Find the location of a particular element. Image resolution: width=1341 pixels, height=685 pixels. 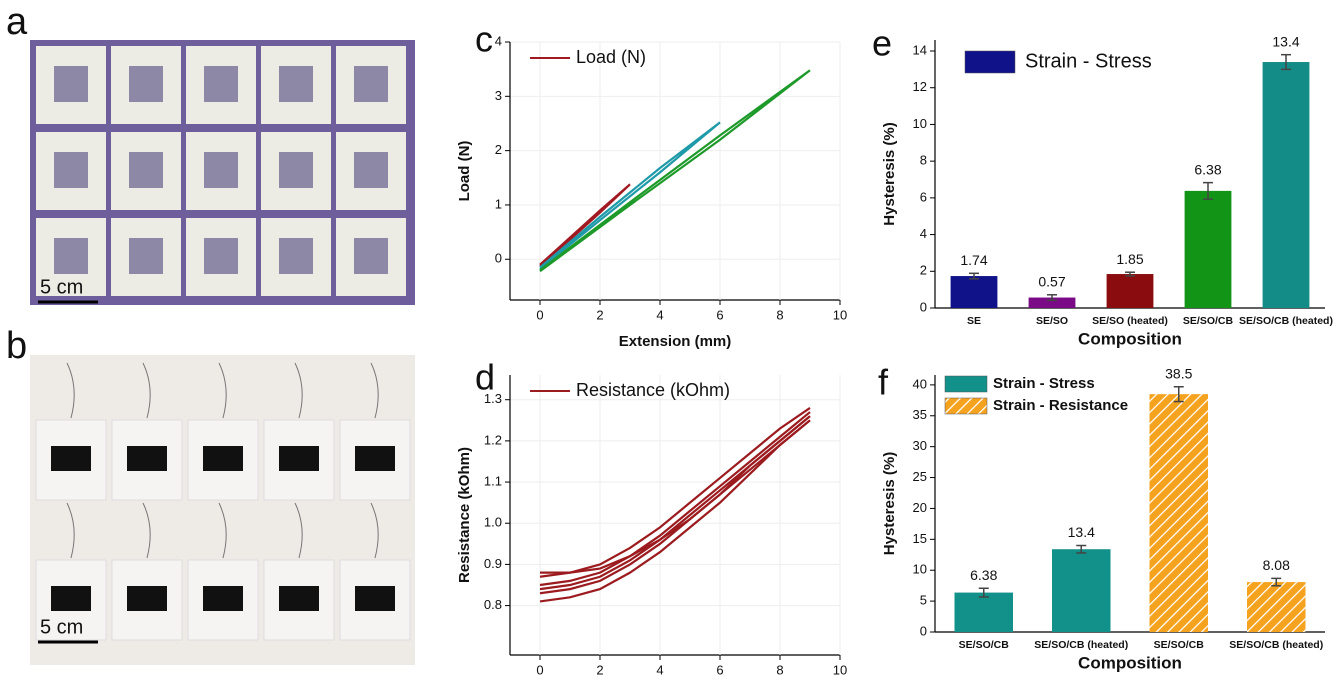

y-tick-label: 3 is located at coordinates (498, 95).